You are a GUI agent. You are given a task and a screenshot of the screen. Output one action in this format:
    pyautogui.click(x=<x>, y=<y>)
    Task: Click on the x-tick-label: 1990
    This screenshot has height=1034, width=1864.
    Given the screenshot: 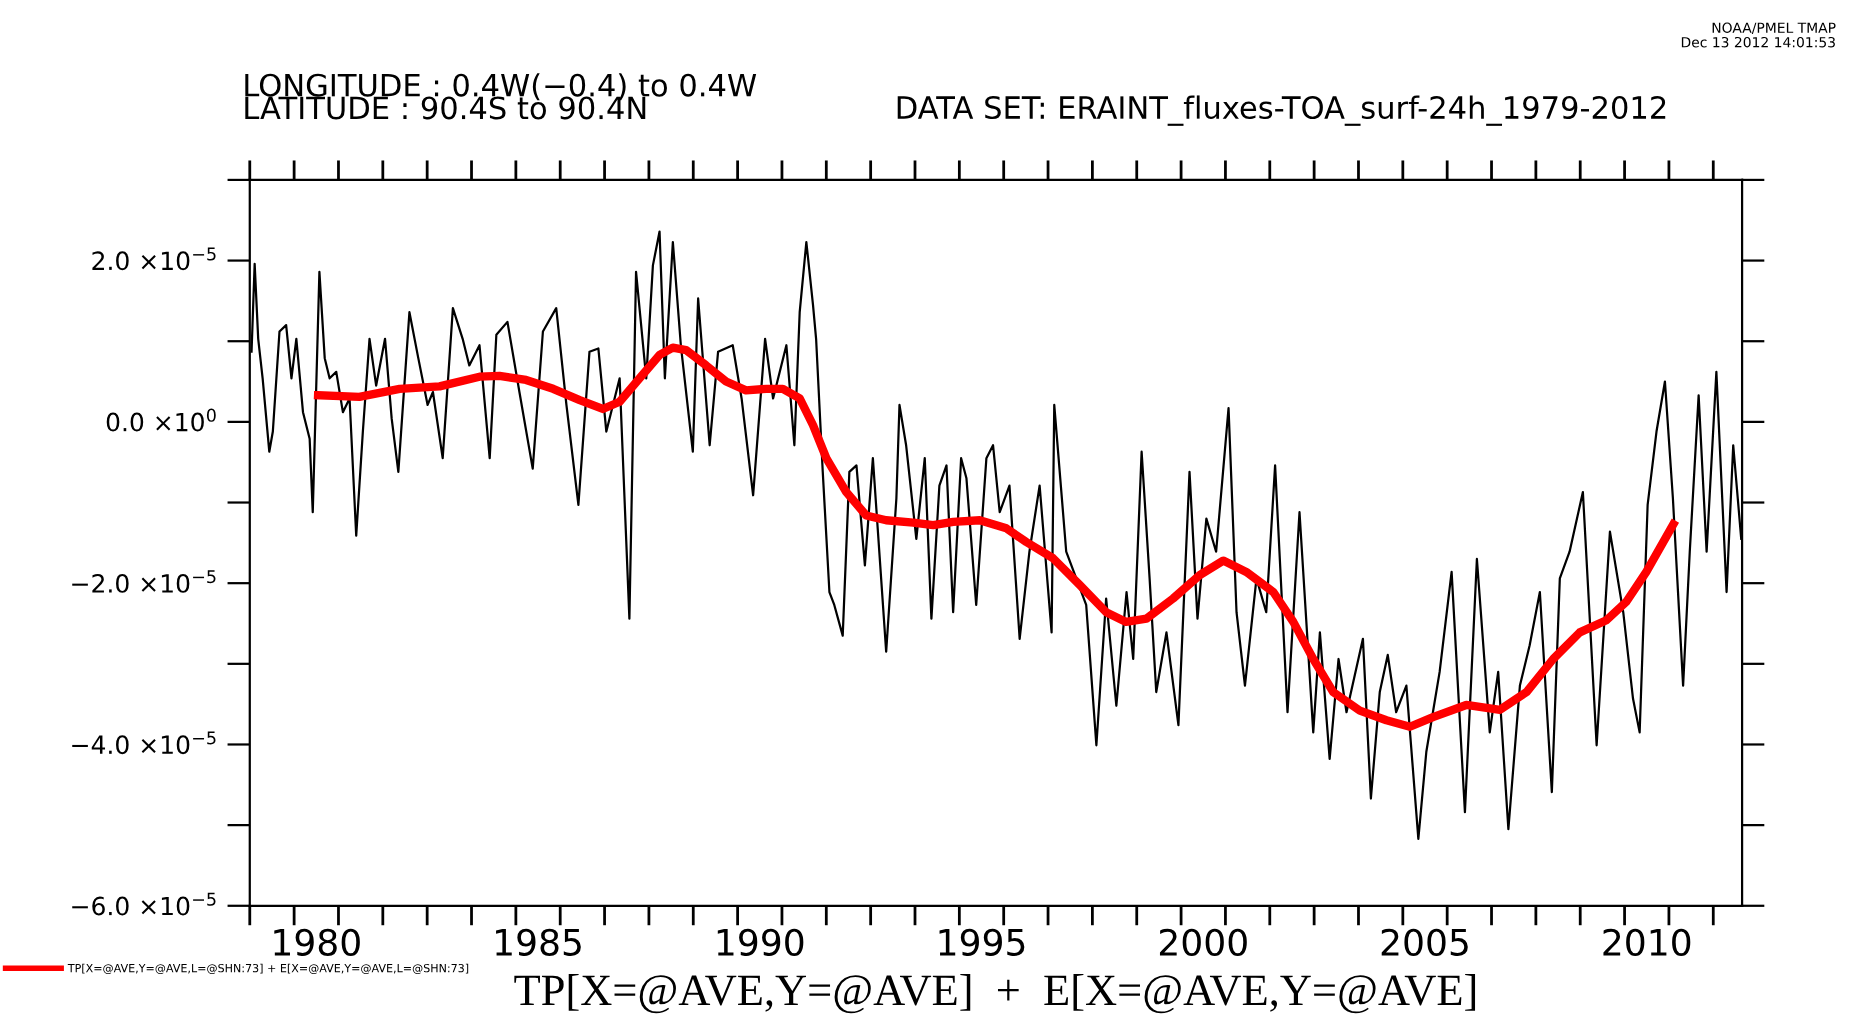 What is the action you would take?
    pyautogui.click(x=760, y=942)
    